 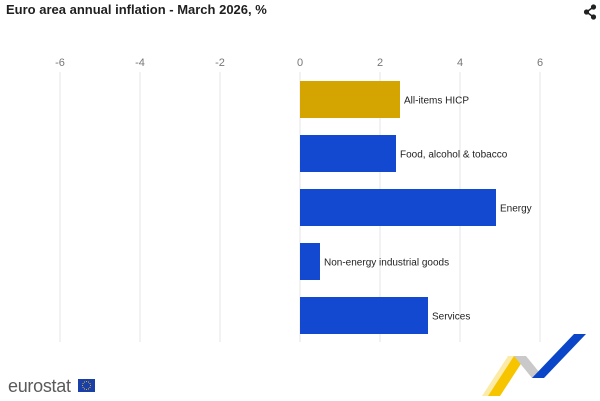 What do you see at coordinates (140, 63) in the screenshot?
I see `x-tick-label: -4` at bounding box center [140, 63].